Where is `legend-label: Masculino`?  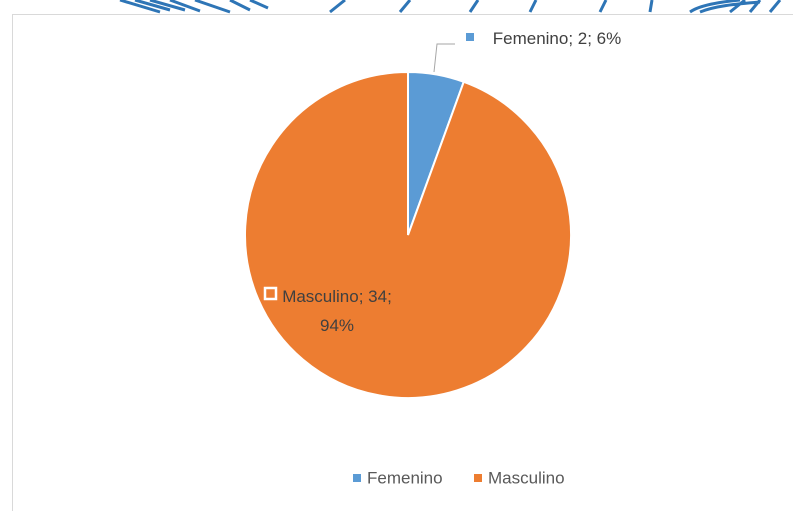
legend-label: Masculino is located at coordinates (526, 477).